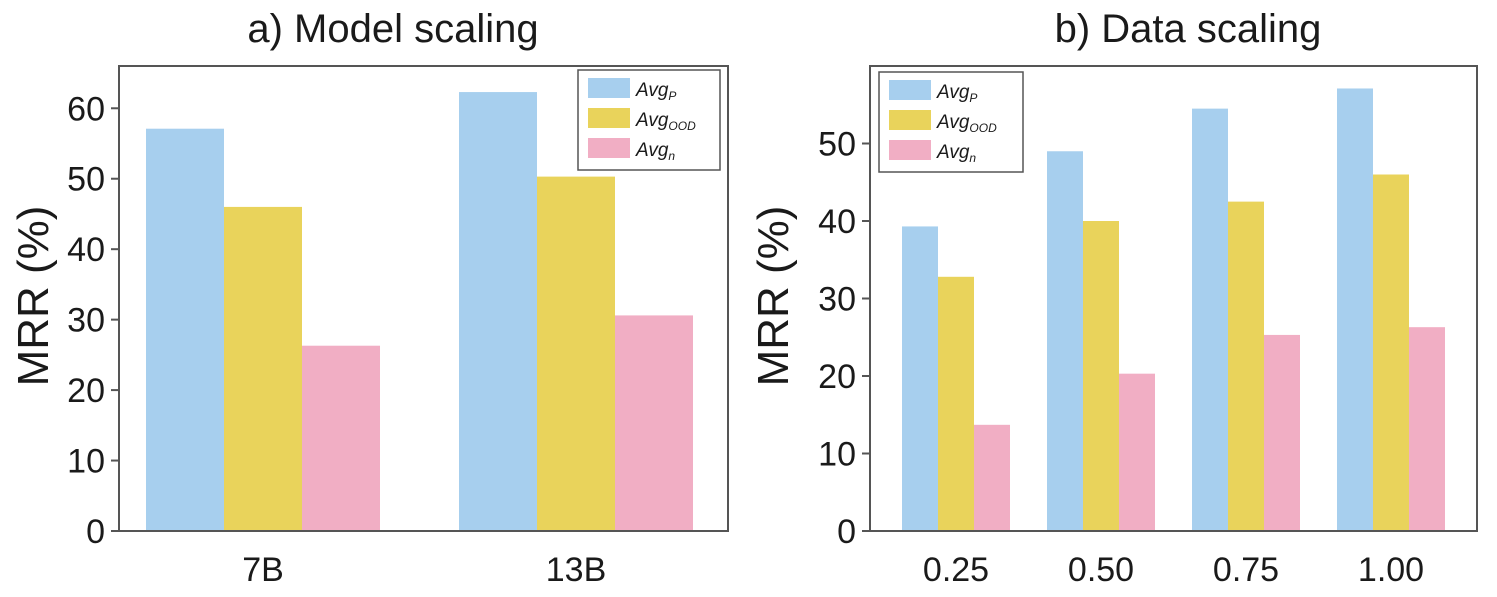  What do you see at coordinates (956, 403) in the screenshot?
I see `bar-ood-0.25` at bounding box center [956, 403].